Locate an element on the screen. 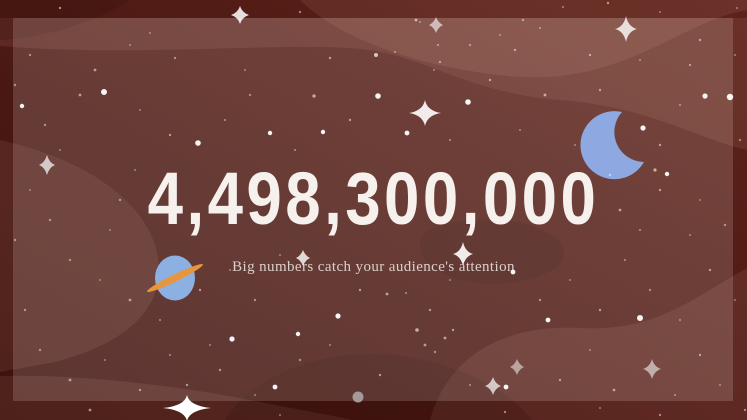 This screenshot has width=747, height=420. planet-icon is located at coordinates (175, 278).